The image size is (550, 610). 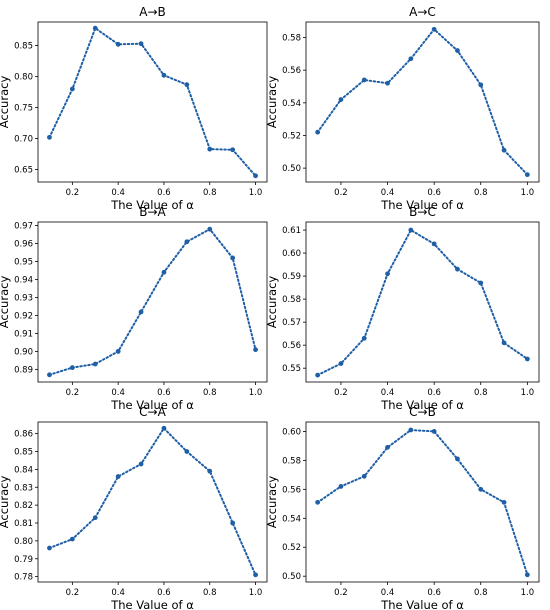 What do you see at coordinates (23, 140) in the screenshot?
I see `y-tick-label: 0.70` at bounding box center [23, 140].